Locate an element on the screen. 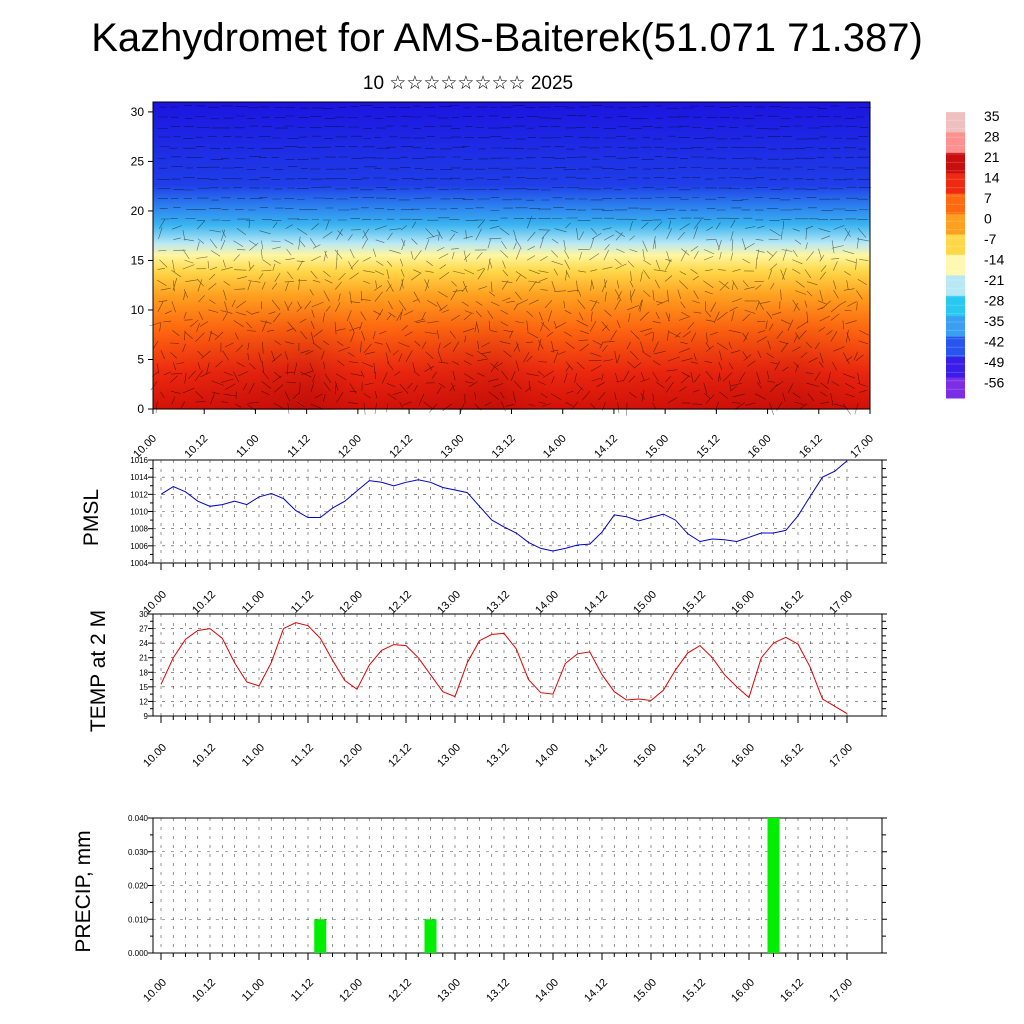 This screenshot has height=1024, width=1024. precip-panel-x-tick-label: 16.00 is located at coordinates (743, 991).